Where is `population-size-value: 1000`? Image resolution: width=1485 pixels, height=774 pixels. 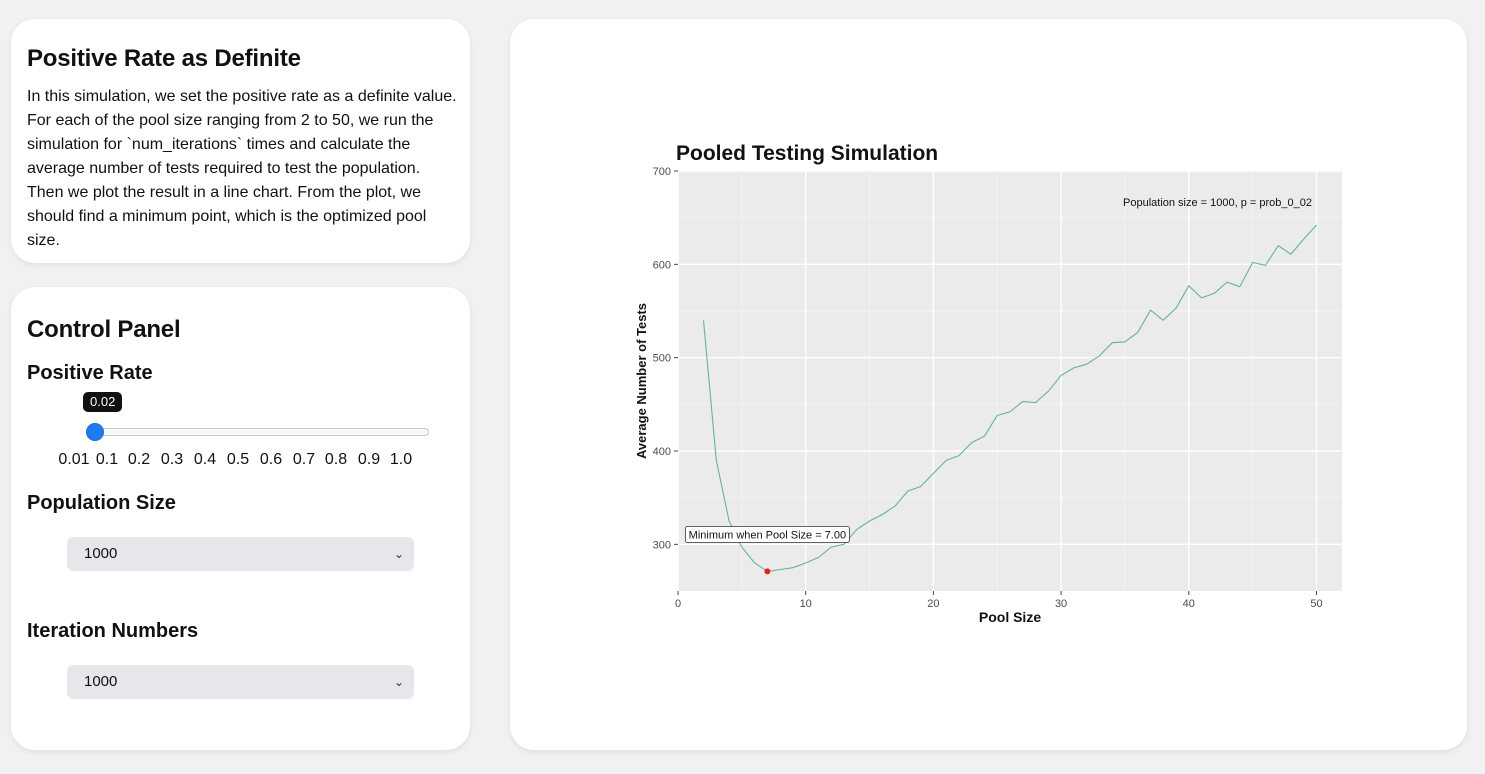
population-size-value: 1000 is located at coordinates (101, 553).